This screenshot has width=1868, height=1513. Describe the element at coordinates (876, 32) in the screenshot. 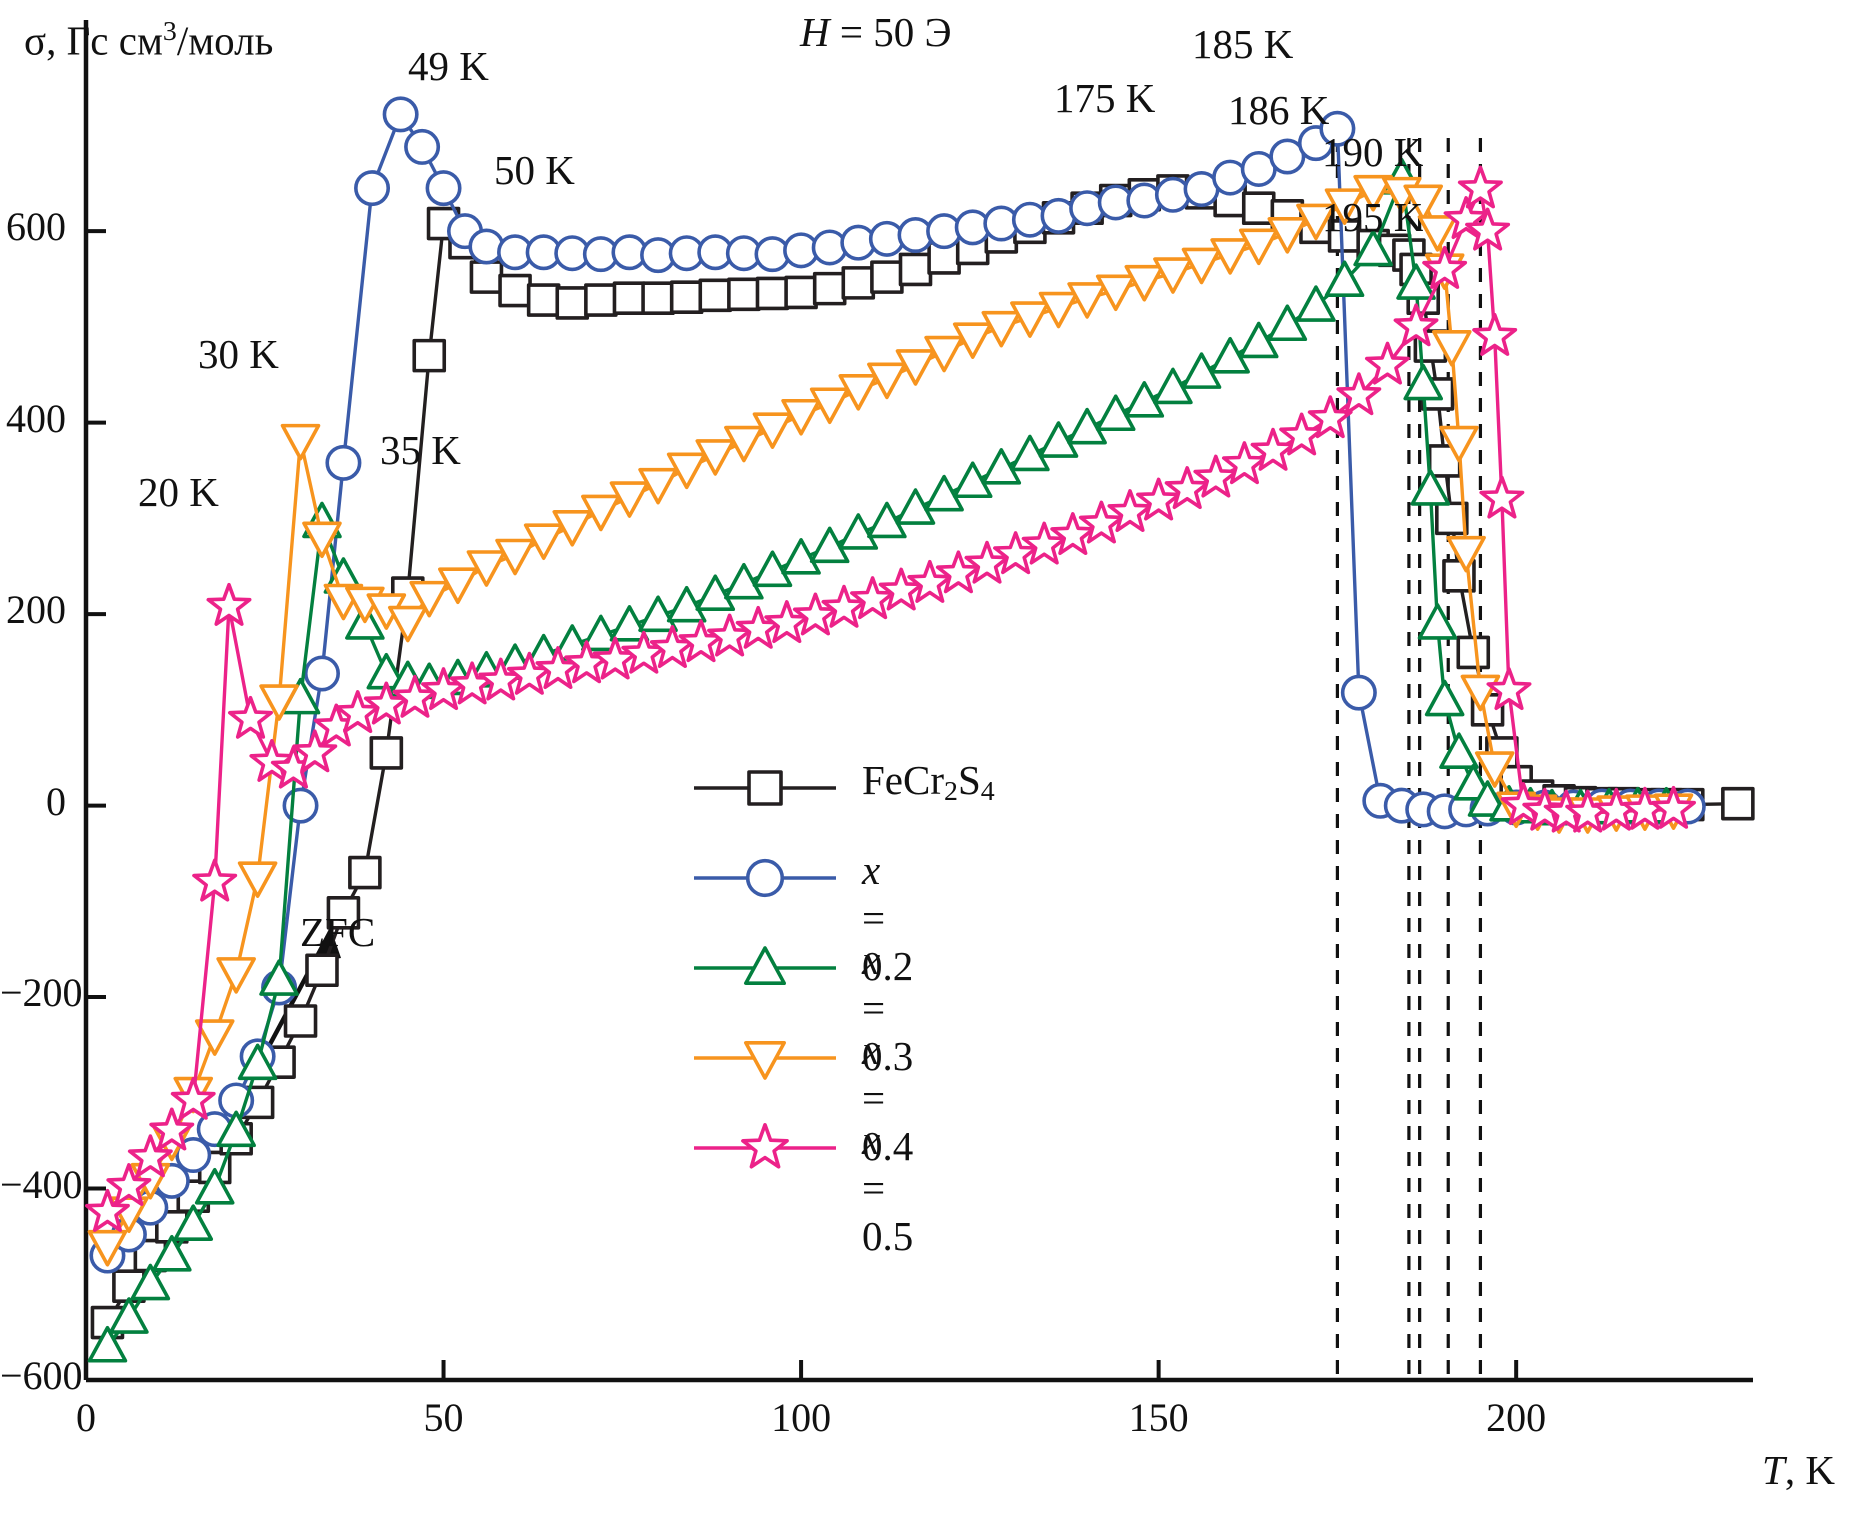

I see `field-condition-label: H = 50 Э` at that location.